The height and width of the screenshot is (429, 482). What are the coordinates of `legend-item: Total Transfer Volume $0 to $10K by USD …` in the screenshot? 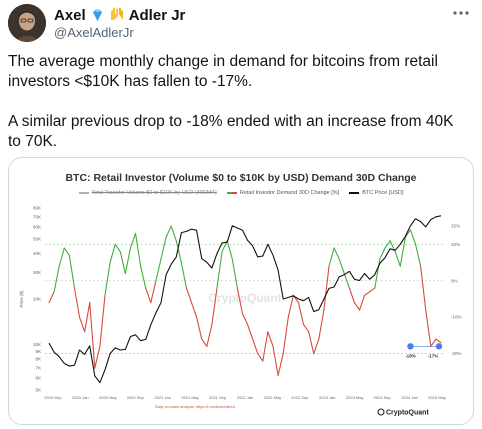 It's located at (147, 193).